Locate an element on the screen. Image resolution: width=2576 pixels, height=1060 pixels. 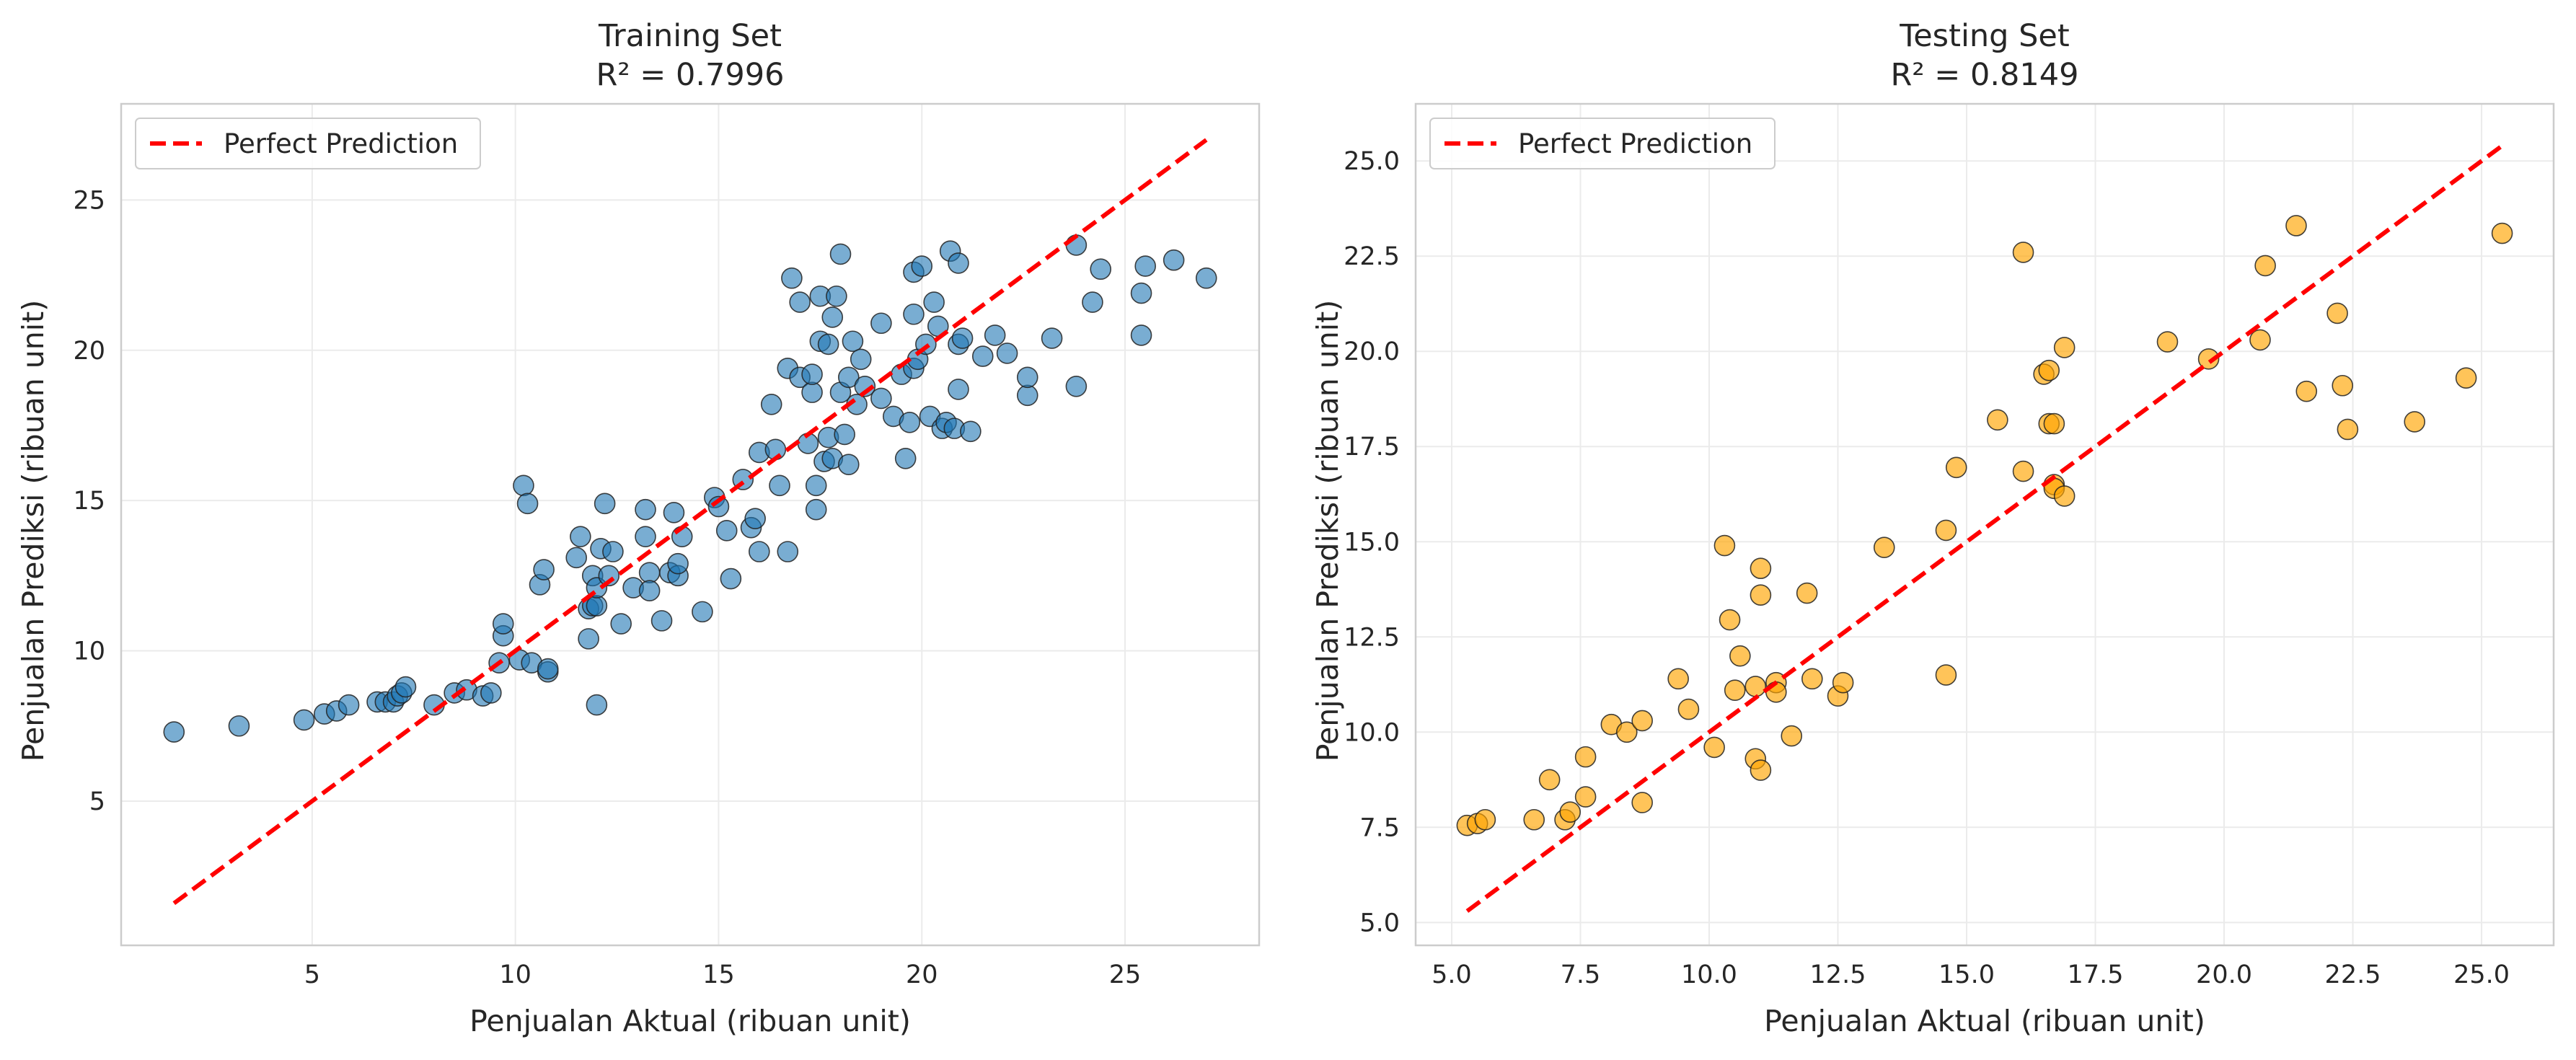
training-x-tick-label: 20 is located at coordinates (922, 974).